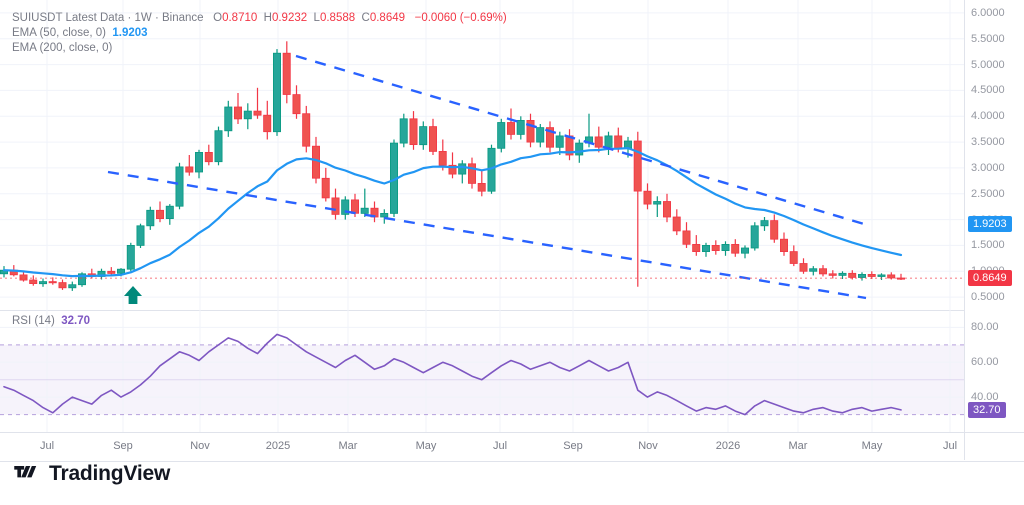 This screenshot has width=1024, height=505. What do you see at coordinates (988, 38) in the screenshot?
I see `price-tick-label: 5.5000` at bounding box center [988, 38].